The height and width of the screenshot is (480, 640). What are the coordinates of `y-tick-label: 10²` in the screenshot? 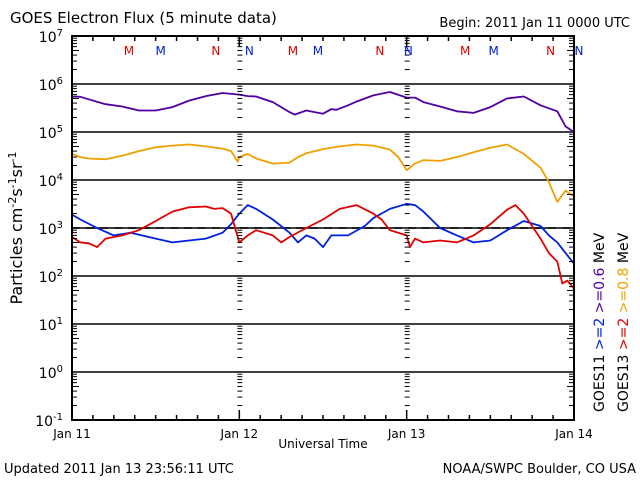 It's located at (51, 277).